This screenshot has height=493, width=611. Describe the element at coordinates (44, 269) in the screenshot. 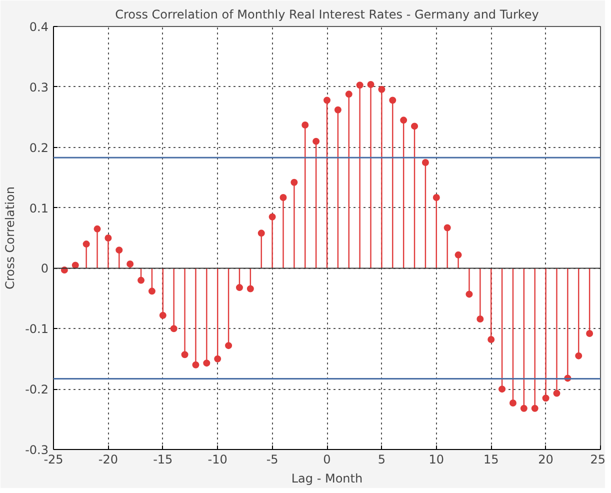

I see `y-tick-label: 0` at that location.